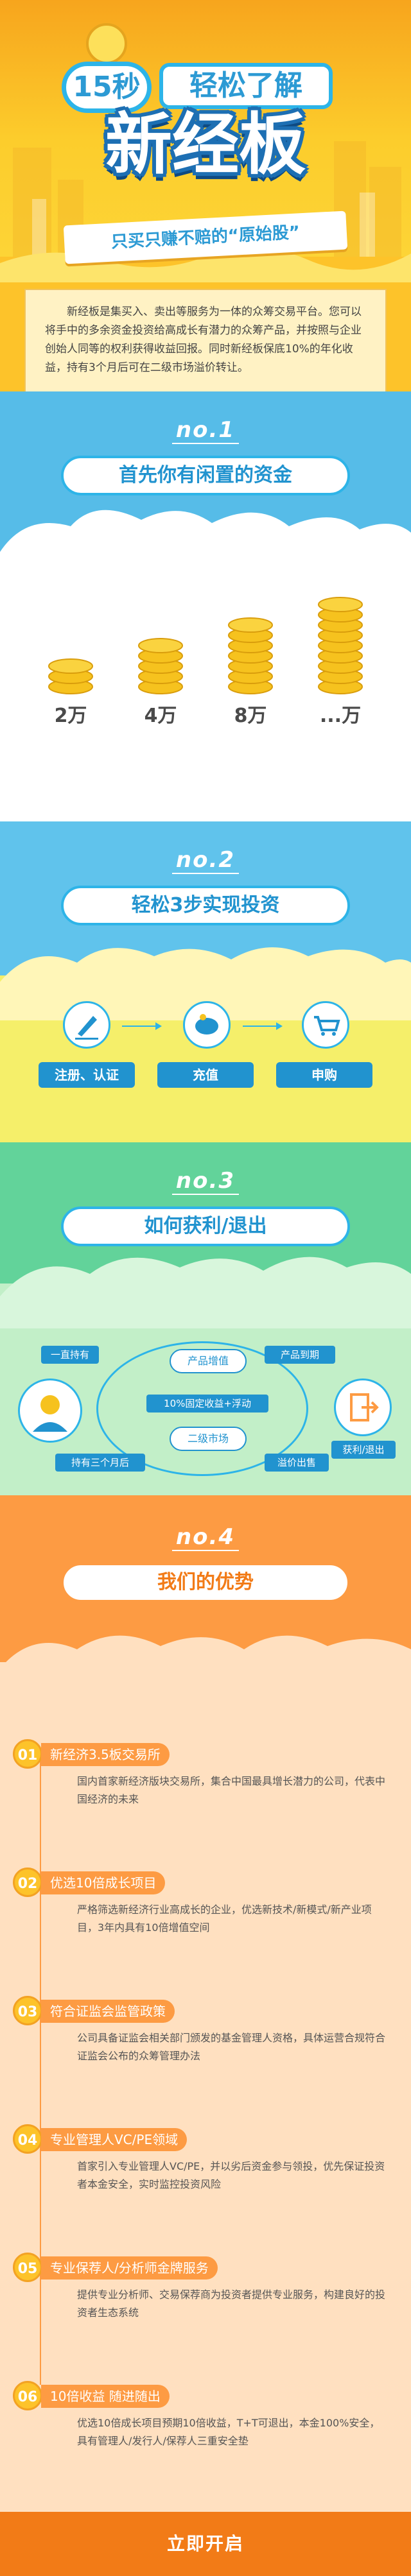 This screenshot has height=2576, width=411. What do you see at coordinates (205, 1582) in the screenshot?
I see `section-title: 我们的优势` at bounding box center [205, 1582].